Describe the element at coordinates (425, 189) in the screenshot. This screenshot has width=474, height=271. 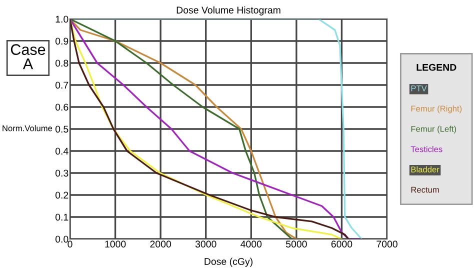
I see `text: Rectum` at that location.